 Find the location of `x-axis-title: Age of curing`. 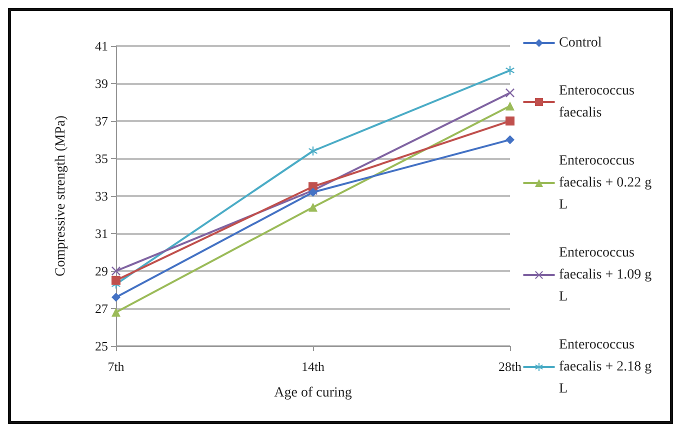

x-axis-title: Age of curing is located at coordinates (313, 393).